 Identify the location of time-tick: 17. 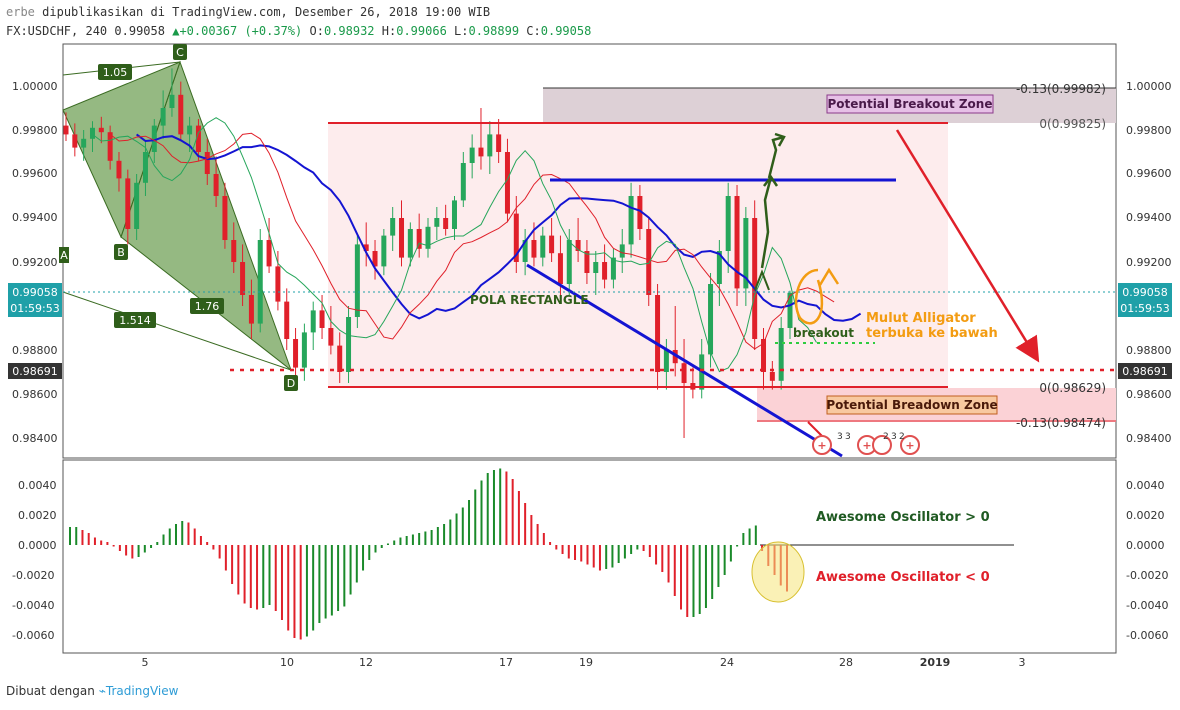
(506, 662).